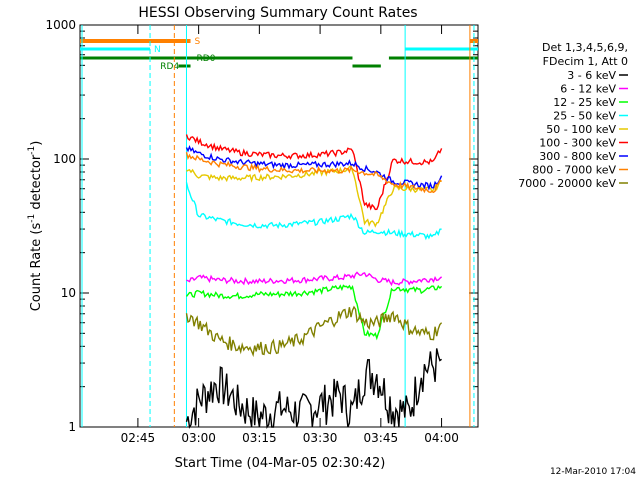 The image size is (640, 480). What do you see at coordinates (157, 50) in the screenshot?
I see `n-flag-label: N` at bounding box center [157, 50].